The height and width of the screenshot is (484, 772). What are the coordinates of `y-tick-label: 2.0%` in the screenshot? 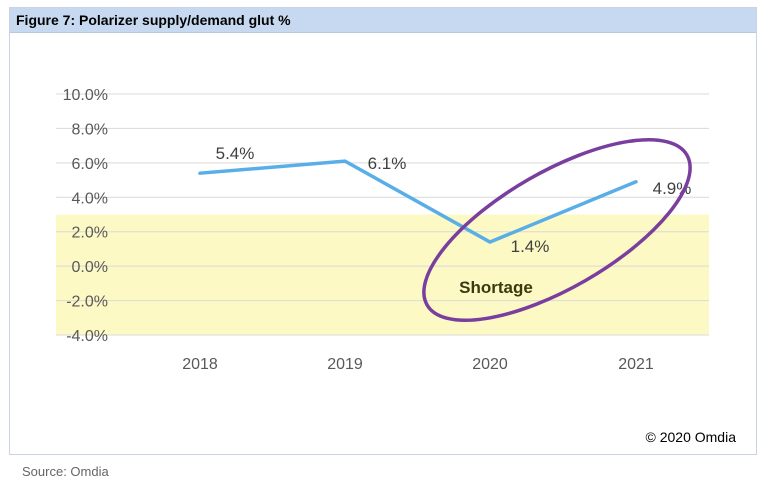 It's located at (90, 233).